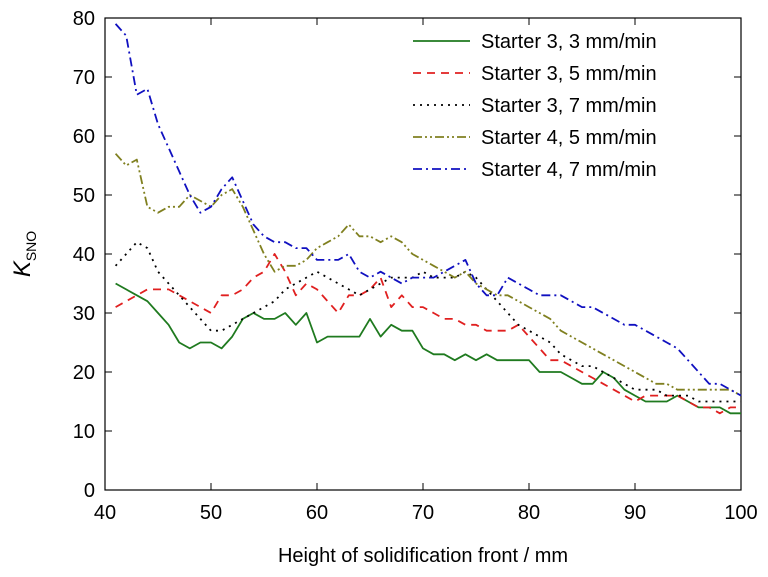 This screenshot has height=577, width=768. Describe the element at coordinates (84, 255) in the screenshot. I see `y-tick-label: 40` at that location.